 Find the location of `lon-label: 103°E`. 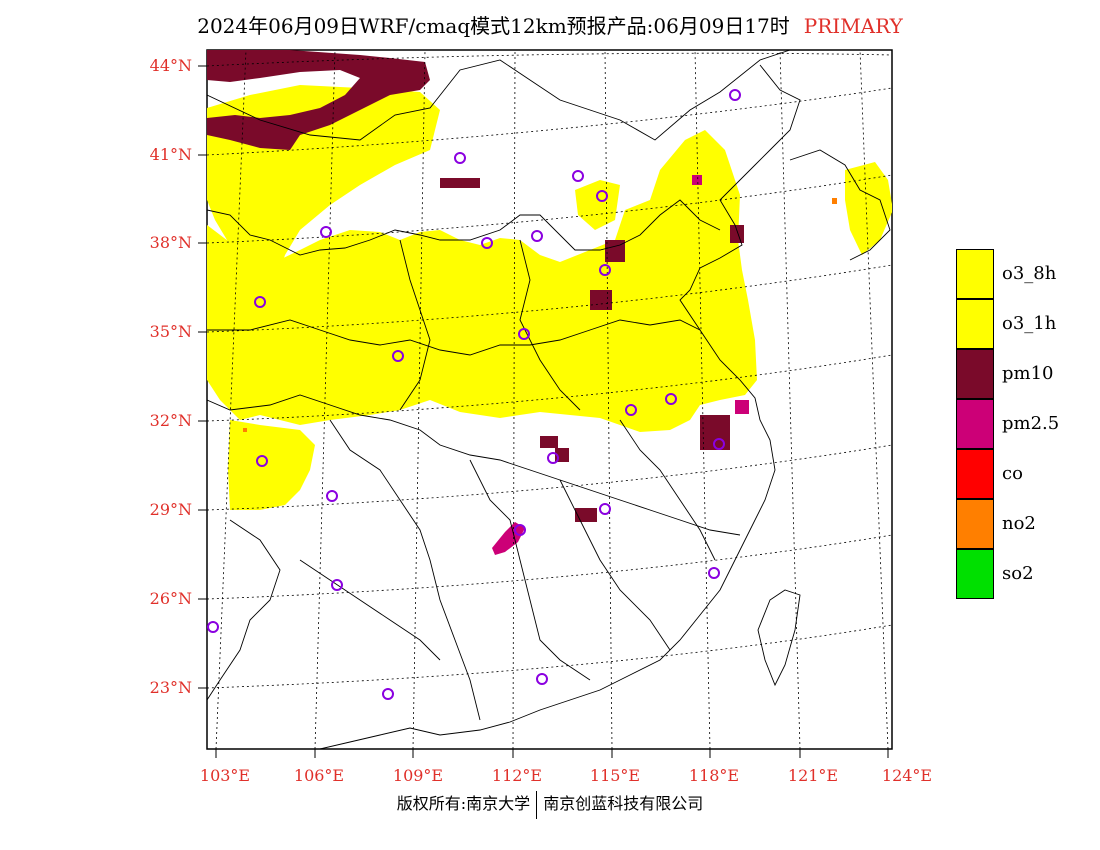

lon-label: 103°E is located at coordinates (225, 775).